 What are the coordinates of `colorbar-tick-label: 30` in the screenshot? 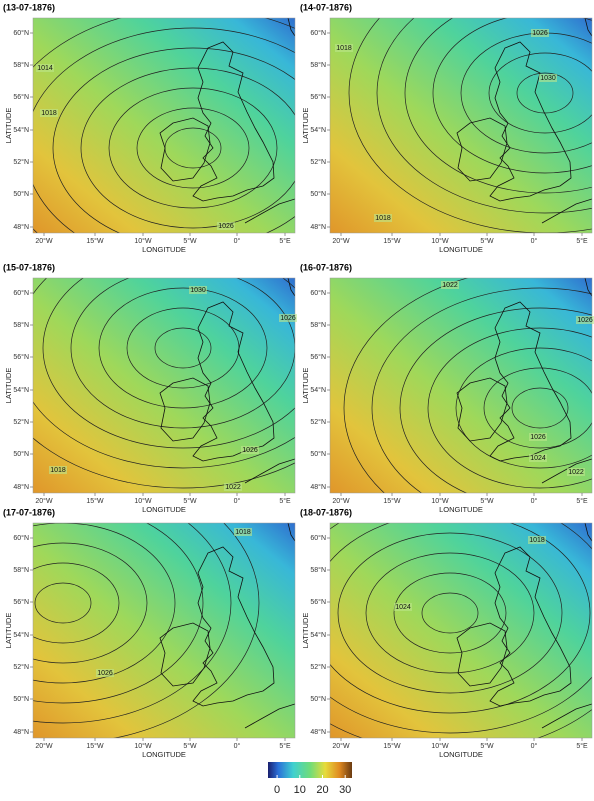 It's located at (345, 790).